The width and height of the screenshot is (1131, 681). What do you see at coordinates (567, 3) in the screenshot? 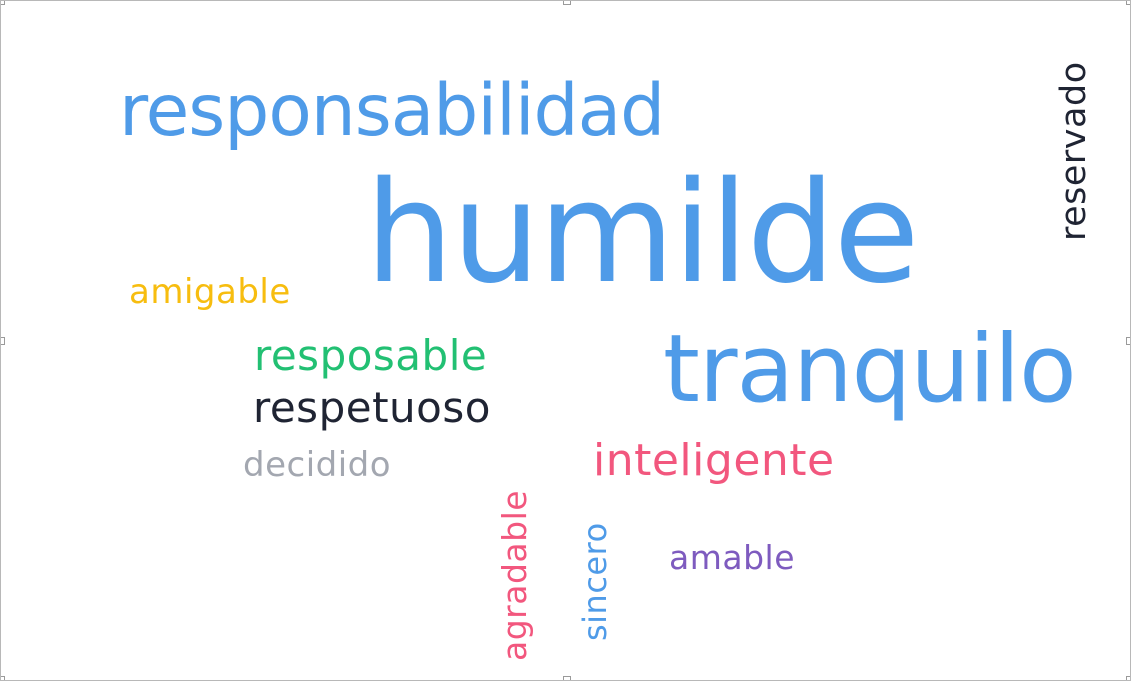
I see `resize-handle-top-center` at bounding box center [567, 3].